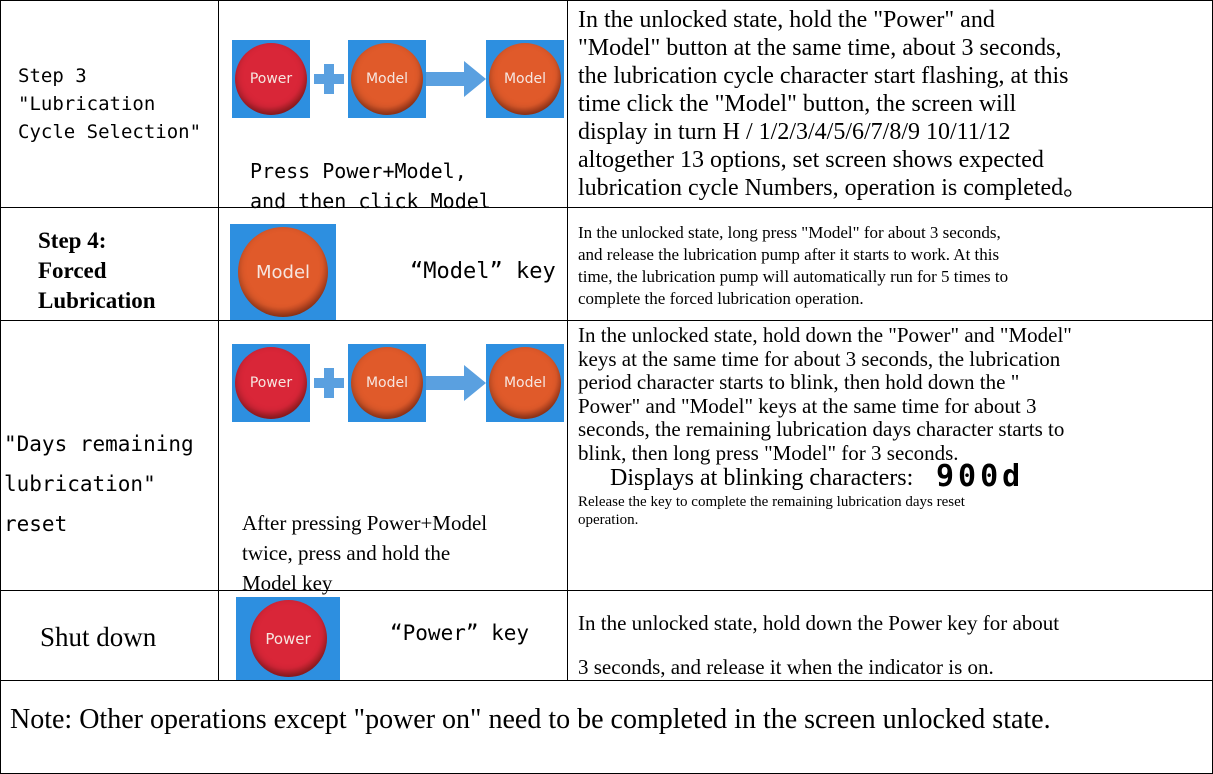 Image resolution: width=1213 pixels, height=774 pixels. Describe the element at coordinates (80, 484) in the screenshot. I see `step-label: lubrication"` at that location.